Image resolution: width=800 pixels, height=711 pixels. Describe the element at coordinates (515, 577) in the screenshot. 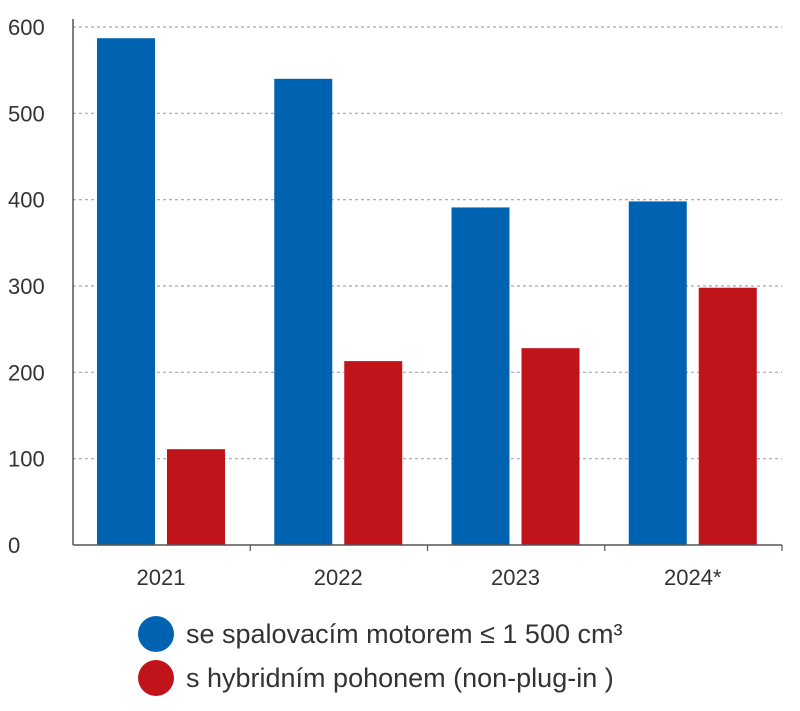

I see `x-tick-label: 2023` at that location.